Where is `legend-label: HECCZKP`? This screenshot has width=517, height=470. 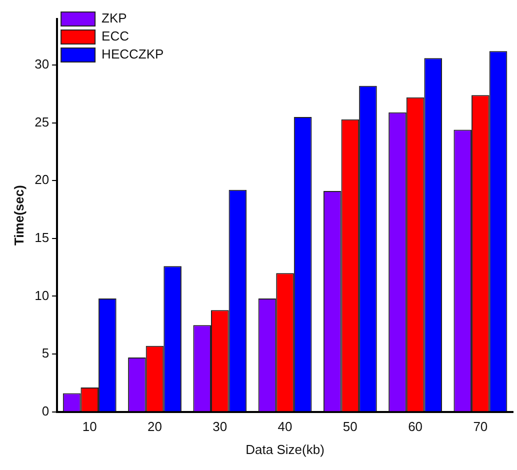 legend-label: HECCZKP is located at coordinates (133, 54).